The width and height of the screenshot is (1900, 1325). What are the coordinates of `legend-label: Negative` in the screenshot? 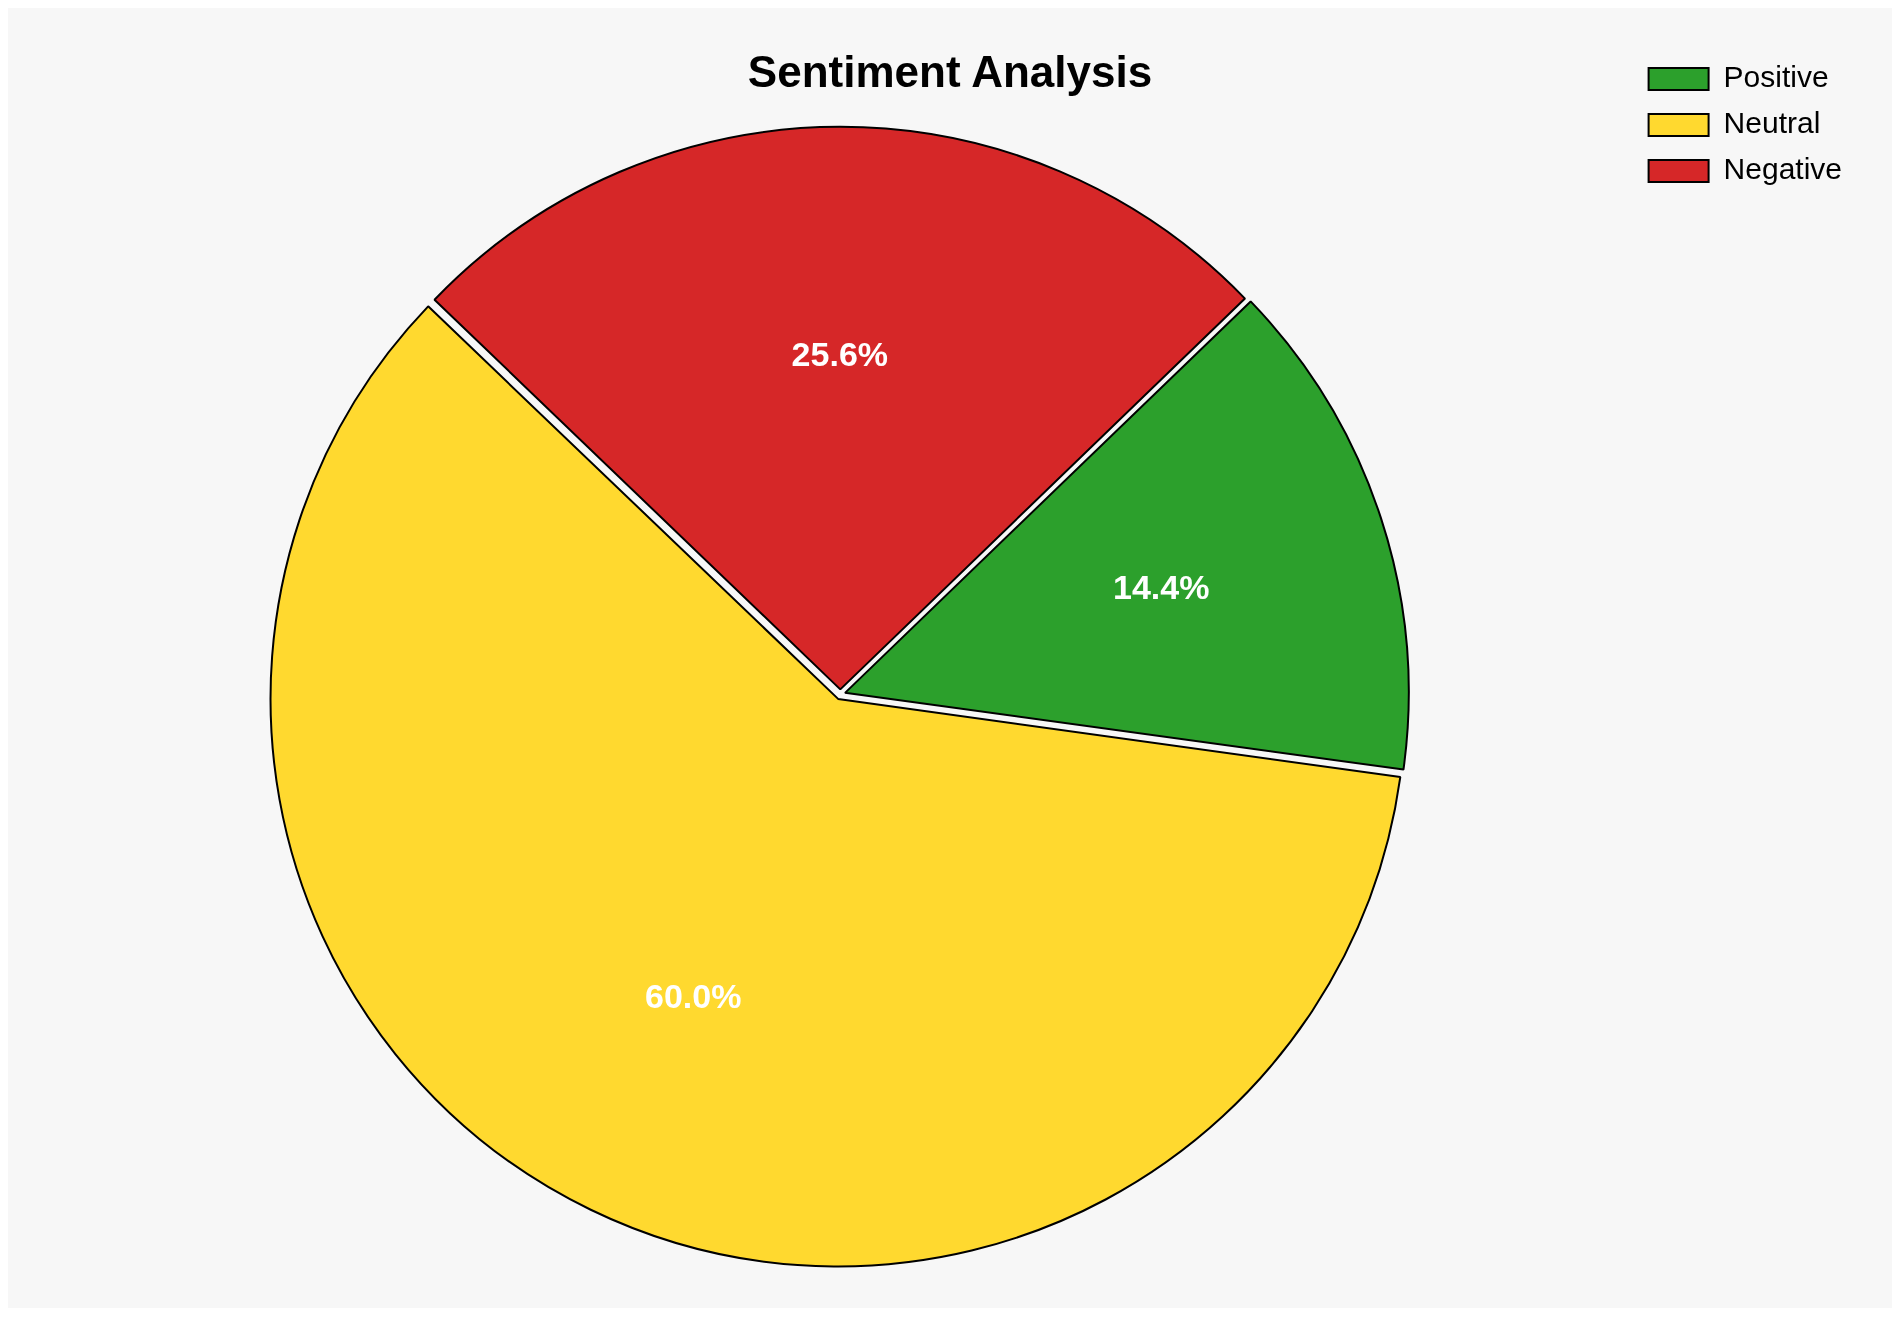 It's located at (1782, 169).